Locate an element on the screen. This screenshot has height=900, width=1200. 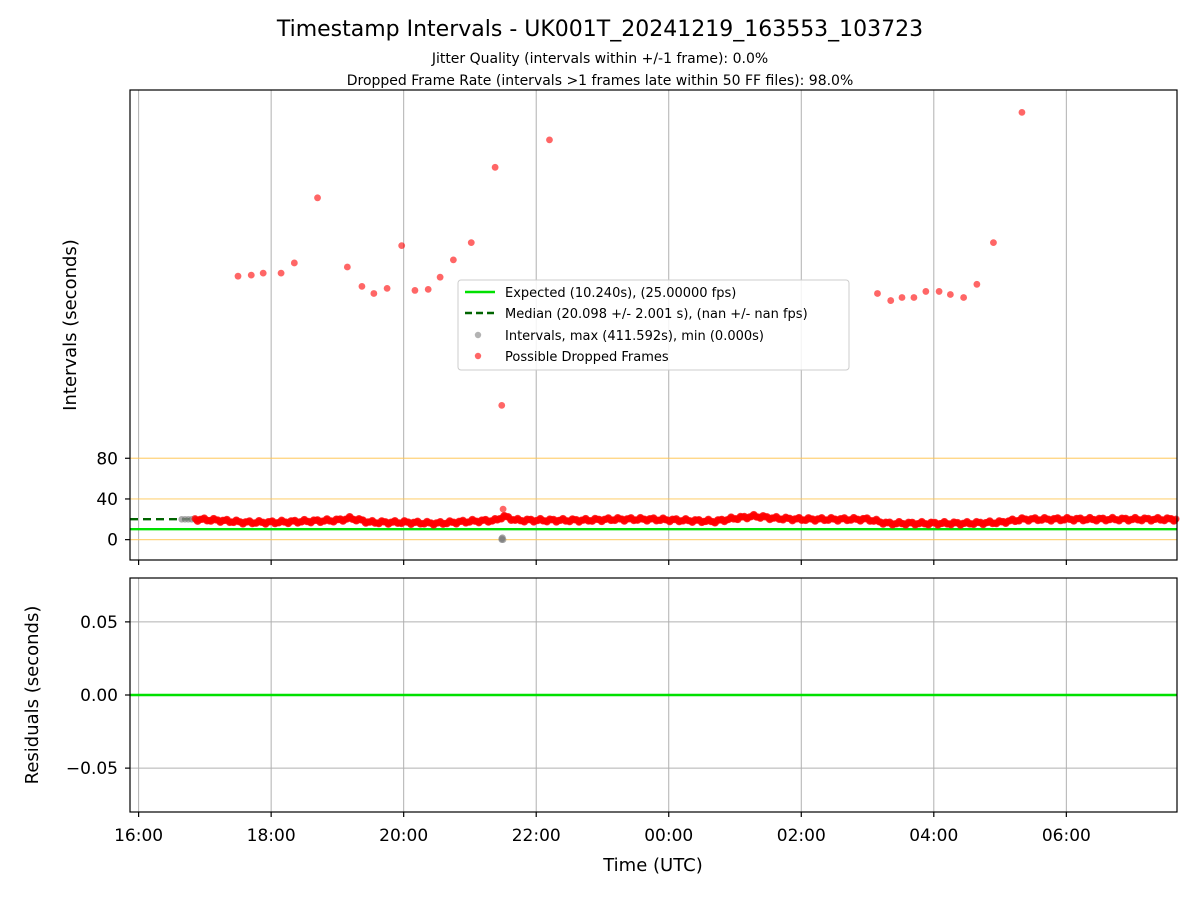
x-tick-label: 04:00 is located at coordinates (933, 836).